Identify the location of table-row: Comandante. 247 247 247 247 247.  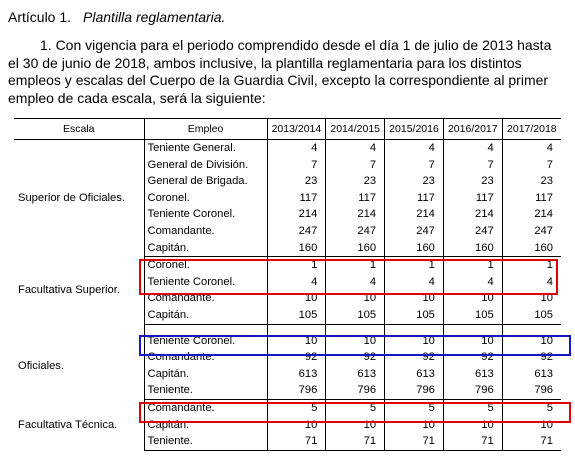
(287, 231).